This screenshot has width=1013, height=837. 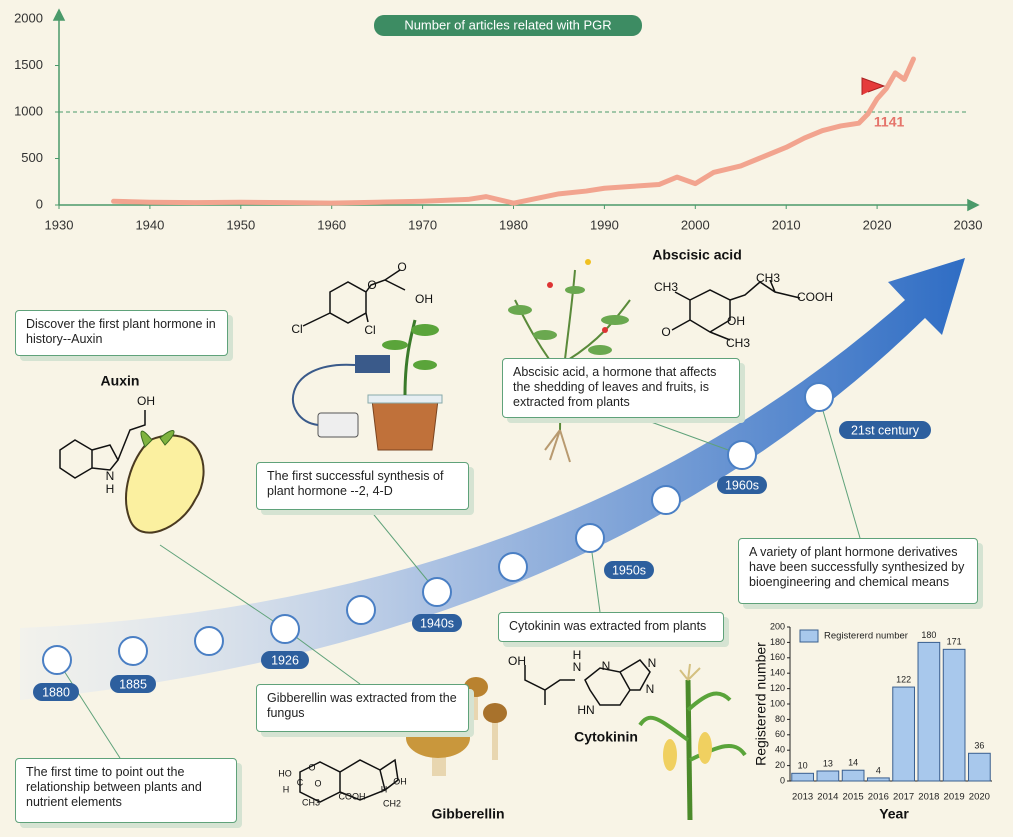 What do you see at coordinates (761, 704) in the screenshot?
I see `y-axis-label: Registererd number` at bounding box center [761, 704].